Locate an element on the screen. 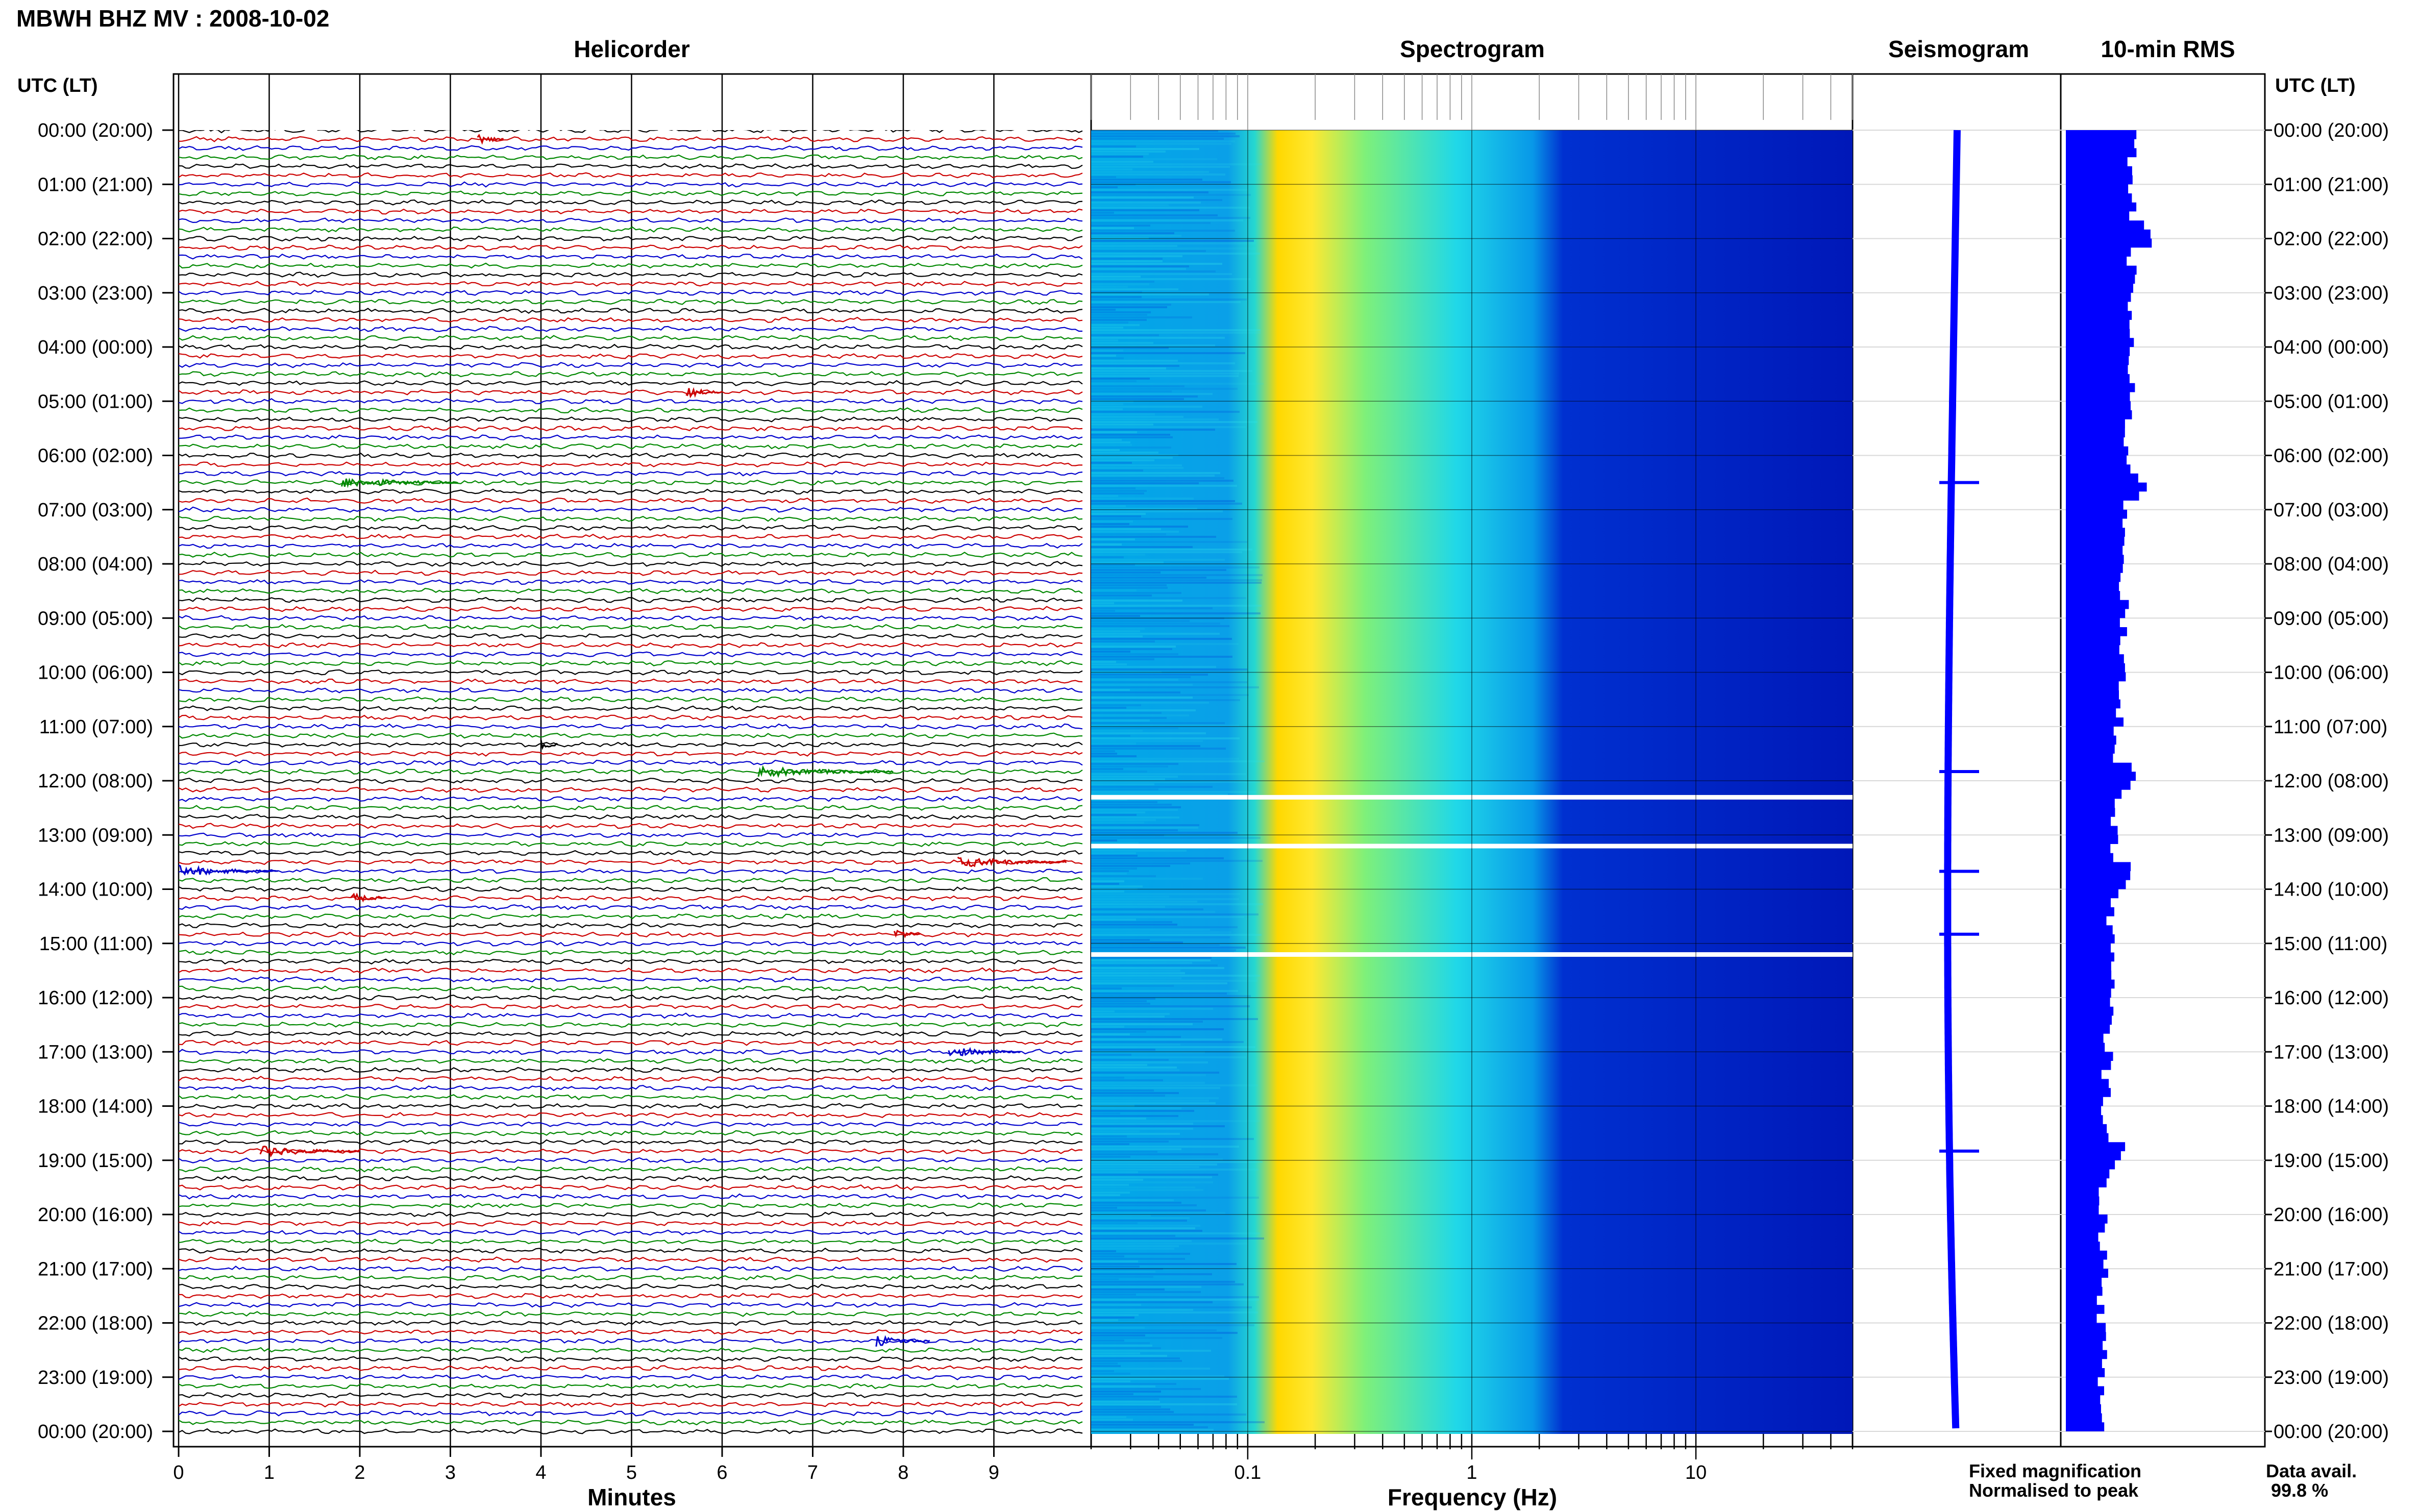 This screenshot has height=1512, width=2419. helicorder-x-tick-label: 5 is located at coordinates (631, 1472).